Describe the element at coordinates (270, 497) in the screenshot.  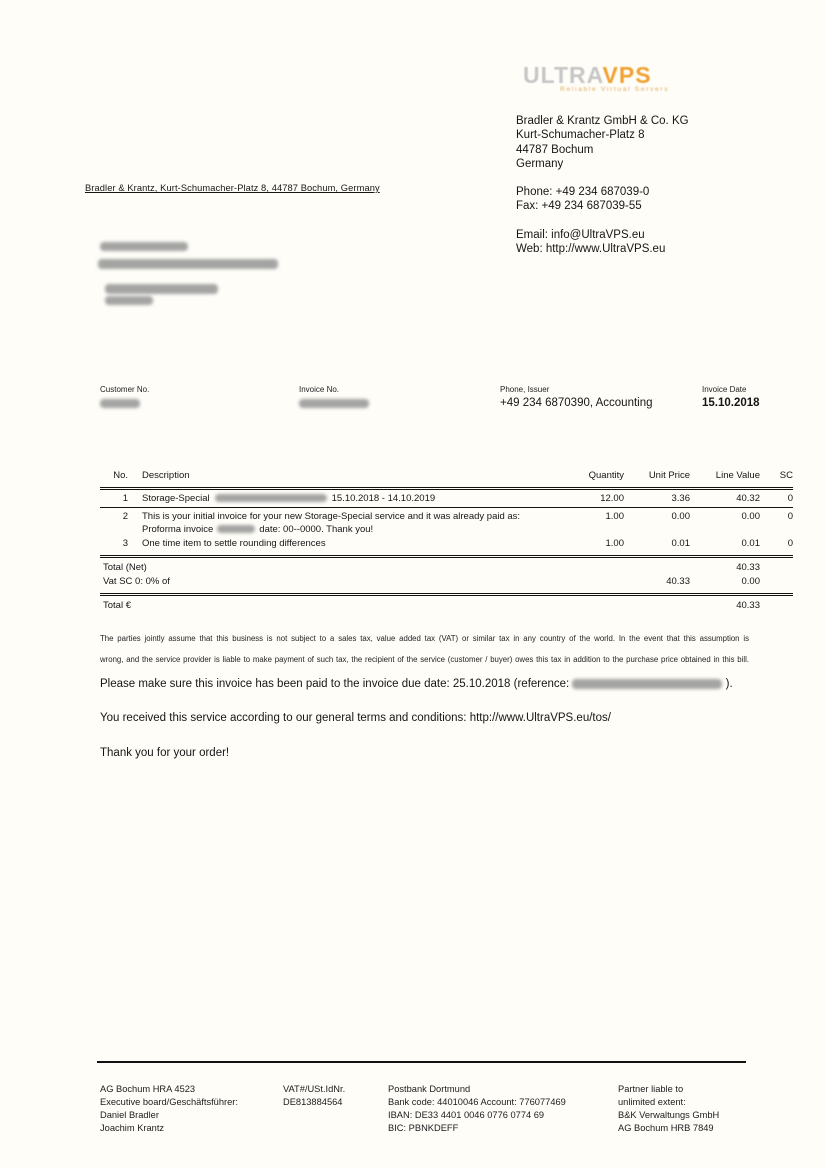
I see `redacted-service-id` at that location.